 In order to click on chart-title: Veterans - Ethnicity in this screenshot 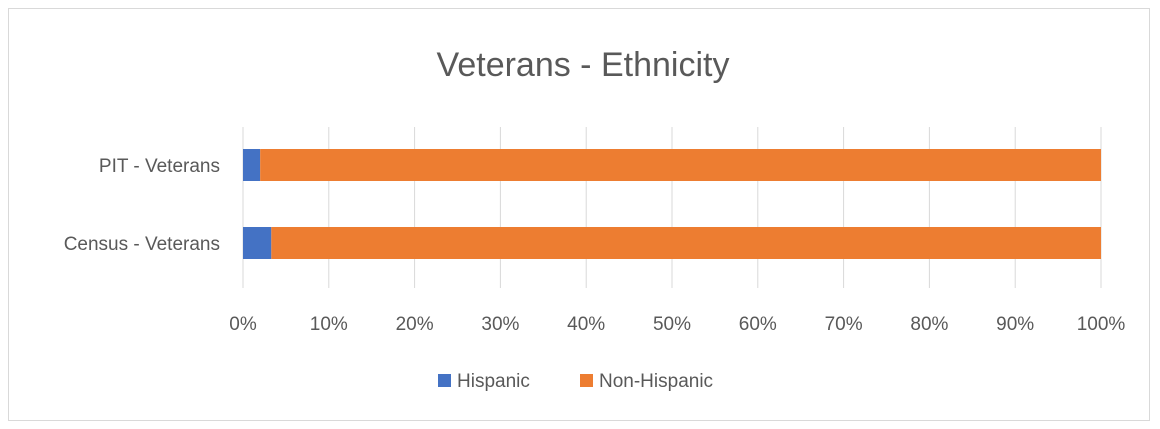, I will do `click(583, 65)`.